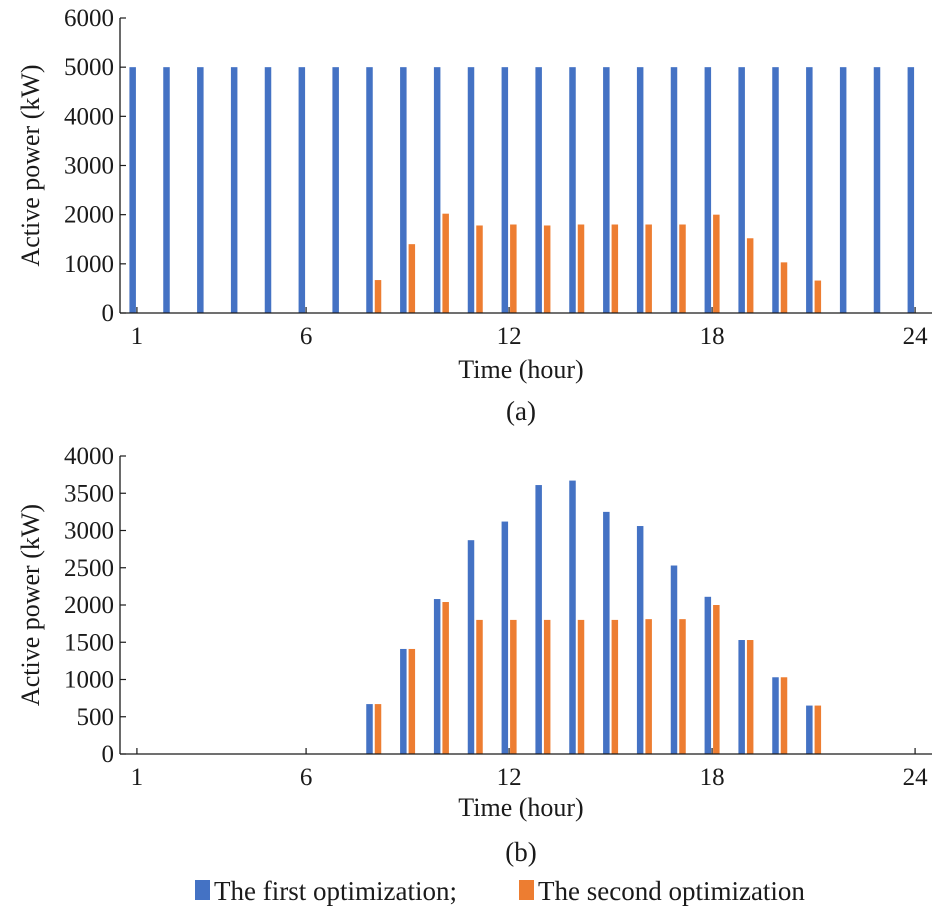  What do you see at coordinates (335, 891) in the screenshot?
I see `legend-label-first: The first optimization;` at bounding box center [335, 891].